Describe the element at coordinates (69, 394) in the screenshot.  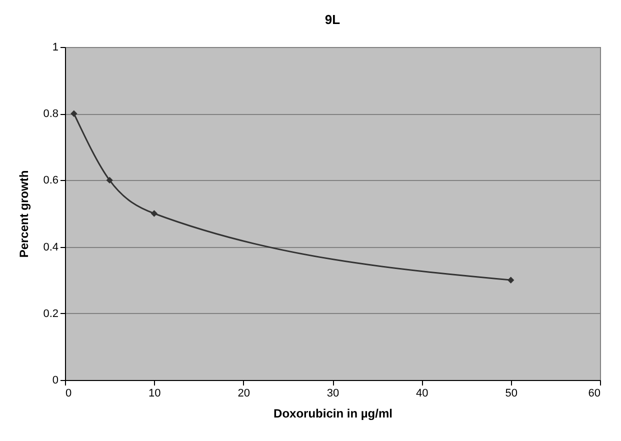
I see `x-tick-label: 0` at that location.